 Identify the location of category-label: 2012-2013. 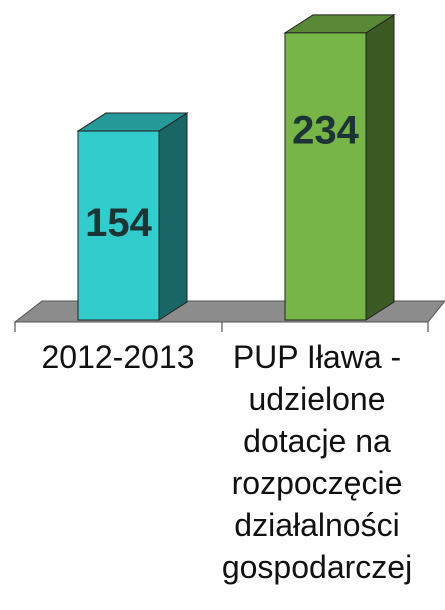
(118, 357).